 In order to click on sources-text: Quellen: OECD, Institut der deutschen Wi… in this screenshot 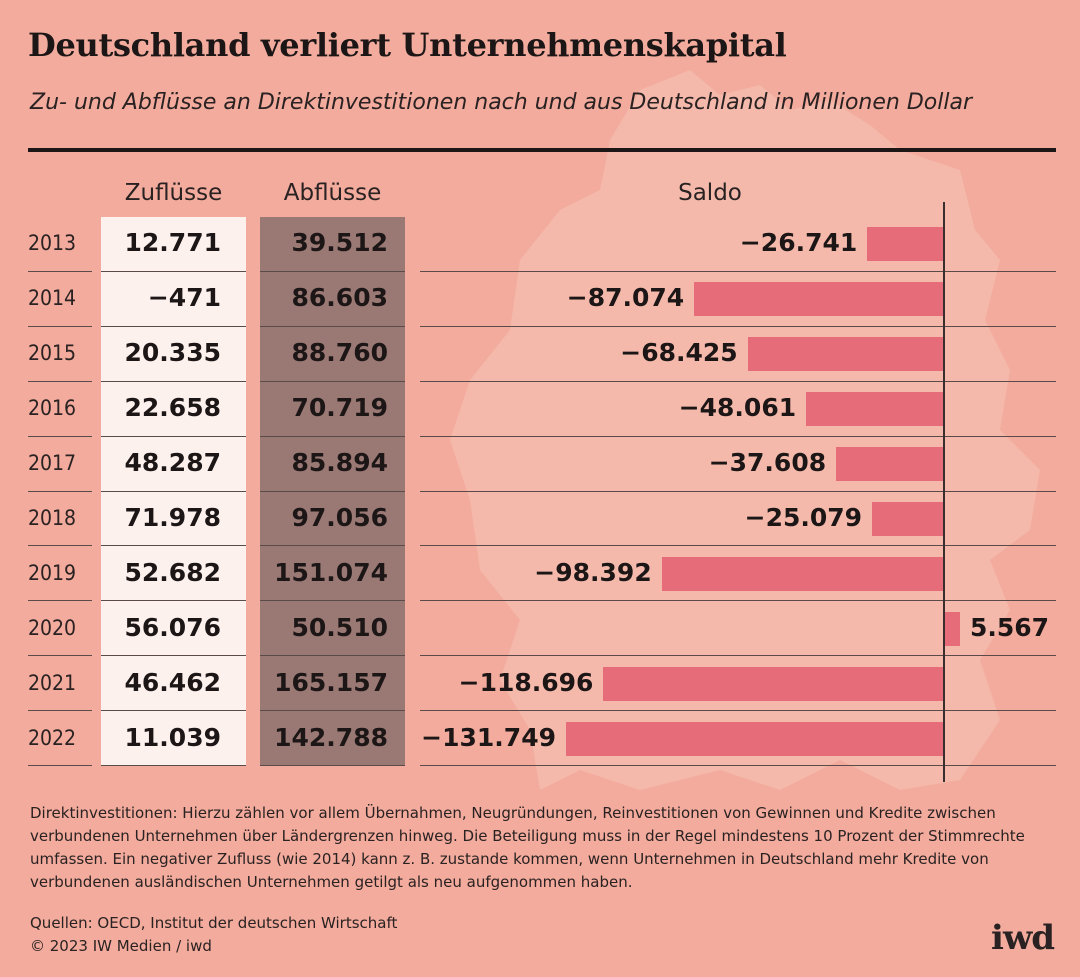, I will do `click(214, 923)`.